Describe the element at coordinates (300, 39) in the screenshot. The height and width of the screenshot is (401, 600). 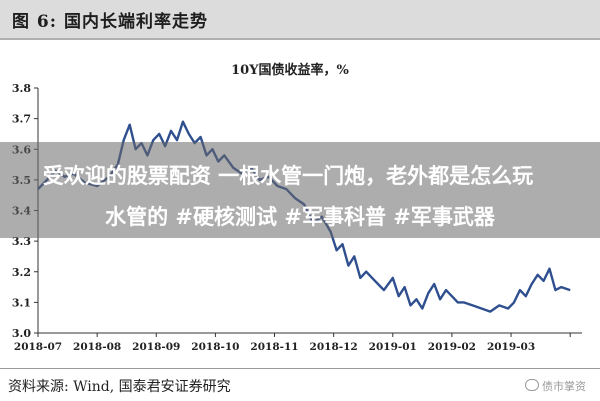
I see `header-divider` at that location.